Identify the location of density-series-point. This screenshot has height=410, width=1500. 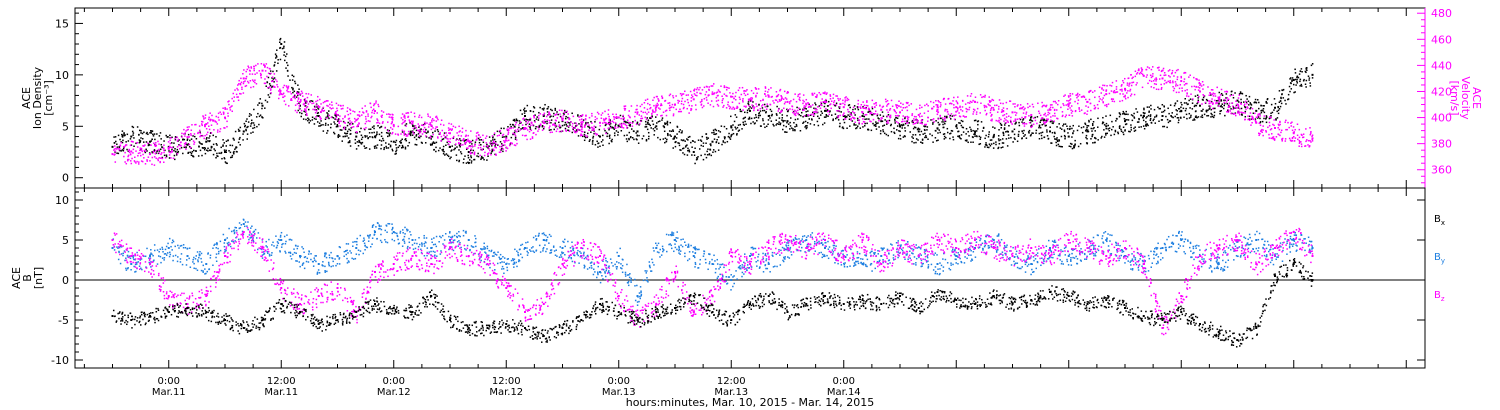
(825, 110).